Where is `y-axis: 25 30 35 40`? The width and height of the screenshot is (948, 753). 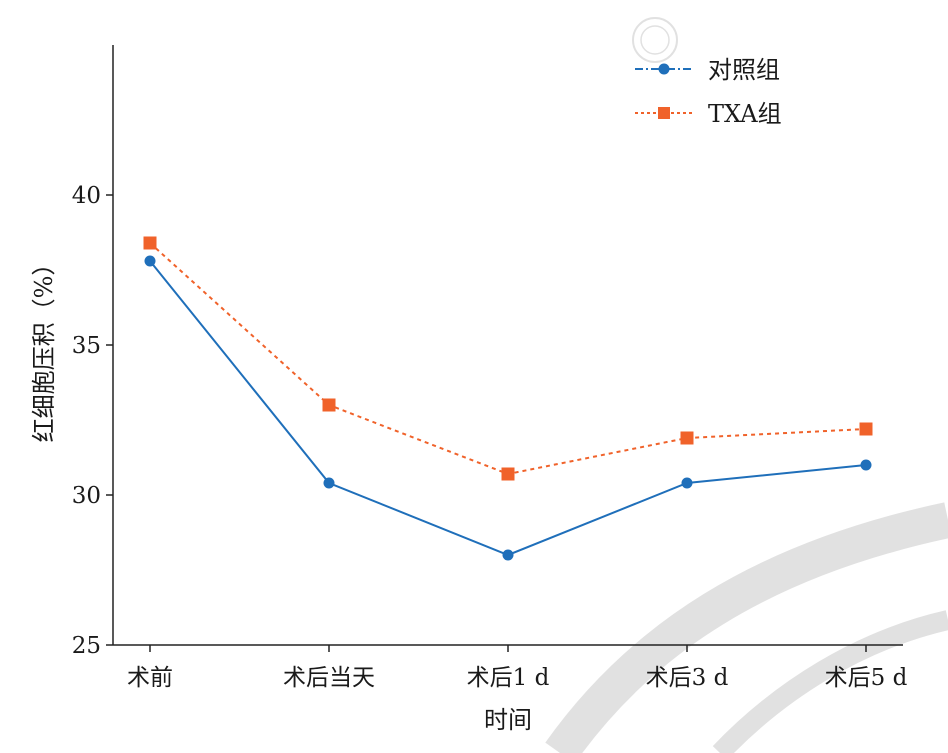
y-axis: 25 30 35 40 is located at coordinates (93, 352).